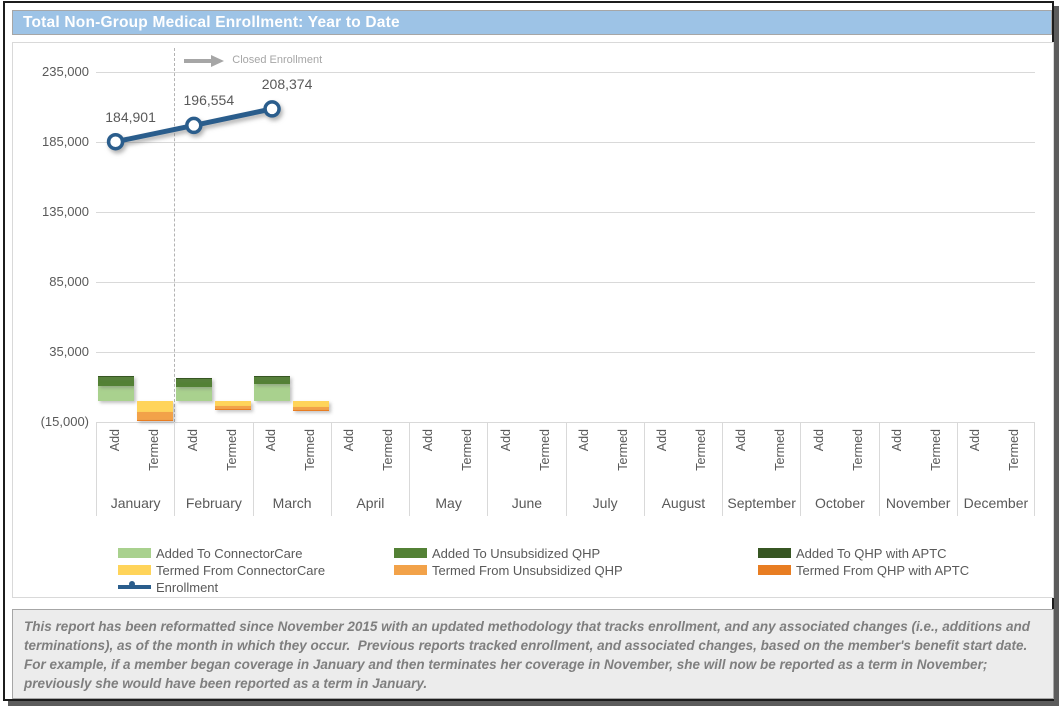 This screenshot has width=1064, height=710. I want to click on y-tick-label: 235,000, so click(65, 71).